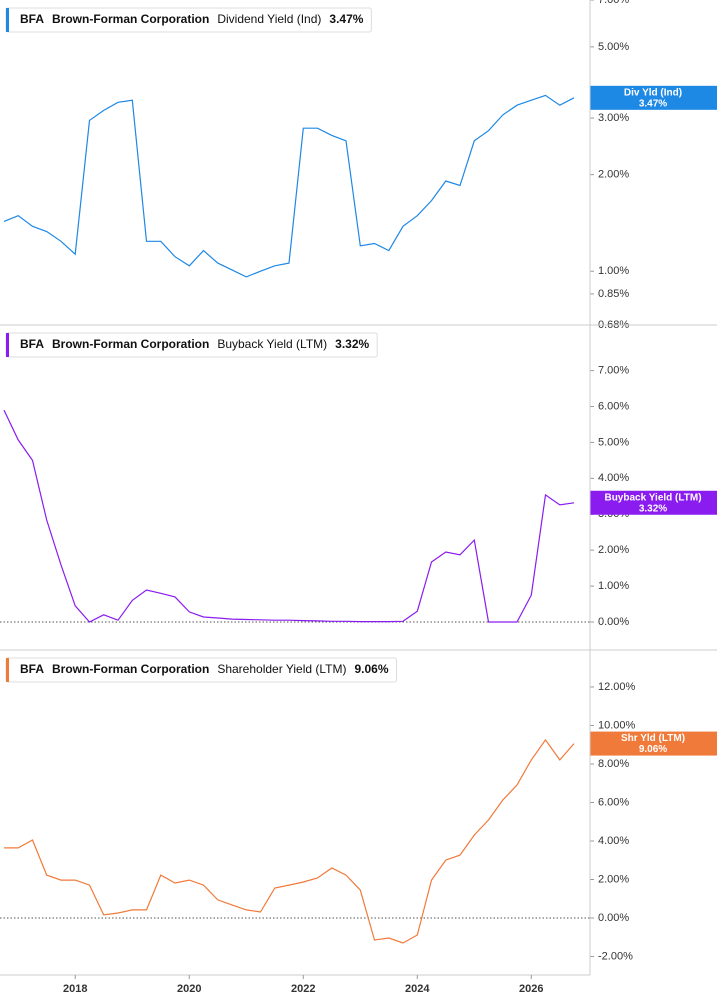 The image size is (717, 1005). What do you see at coordinates (303, 989) in the screenshot?
I see `x-tick-label: 2022` at bounding box center [303, 989].